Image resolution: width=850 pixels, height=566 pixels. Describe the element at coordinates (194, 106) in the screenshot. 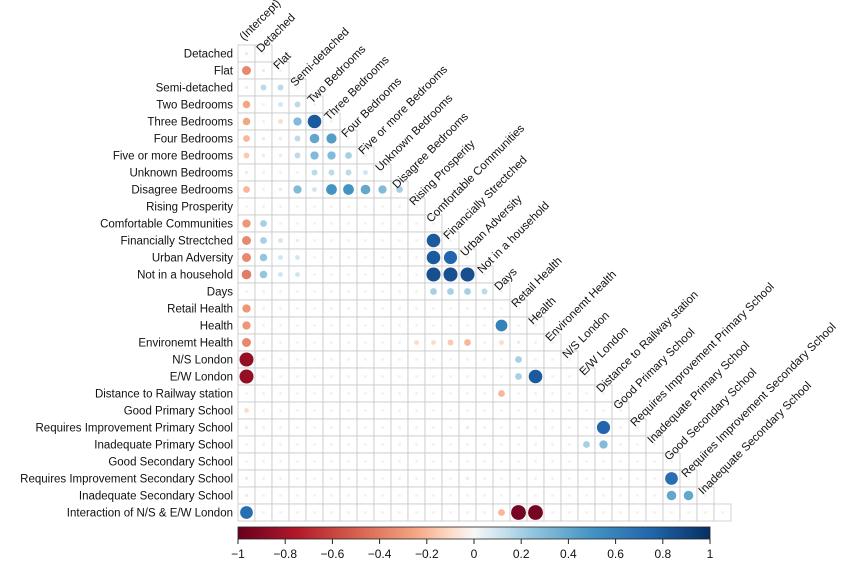

I see `row-label: Two Bedrooms` at that location.